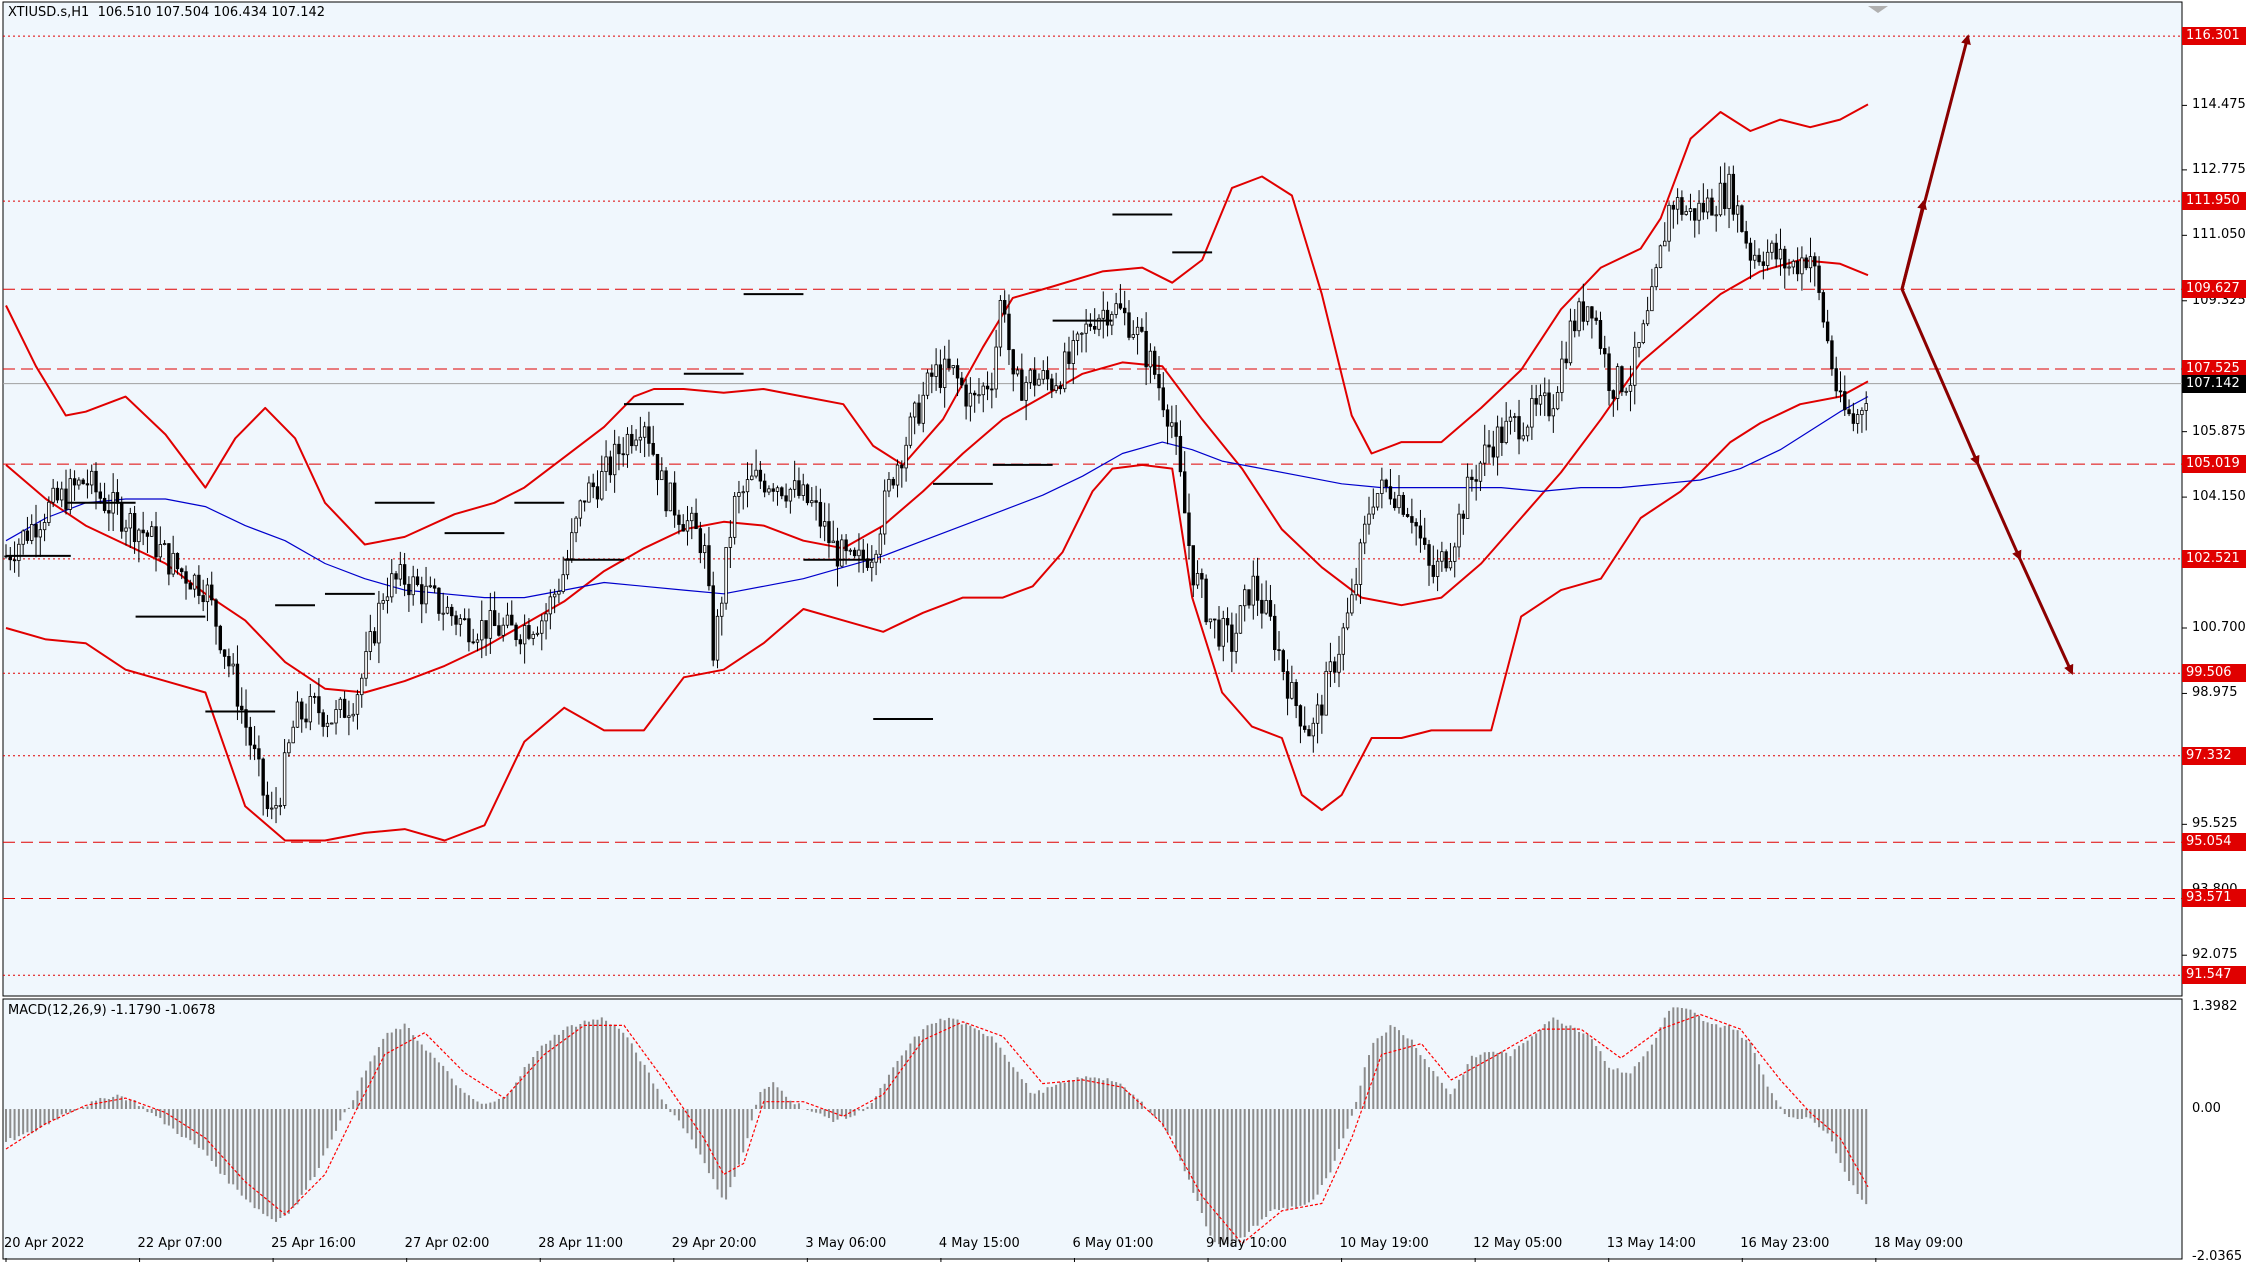 The width and height of the screenshot is (2256, 1264). I want to click on forecast-arrows, so click(1987, 354).